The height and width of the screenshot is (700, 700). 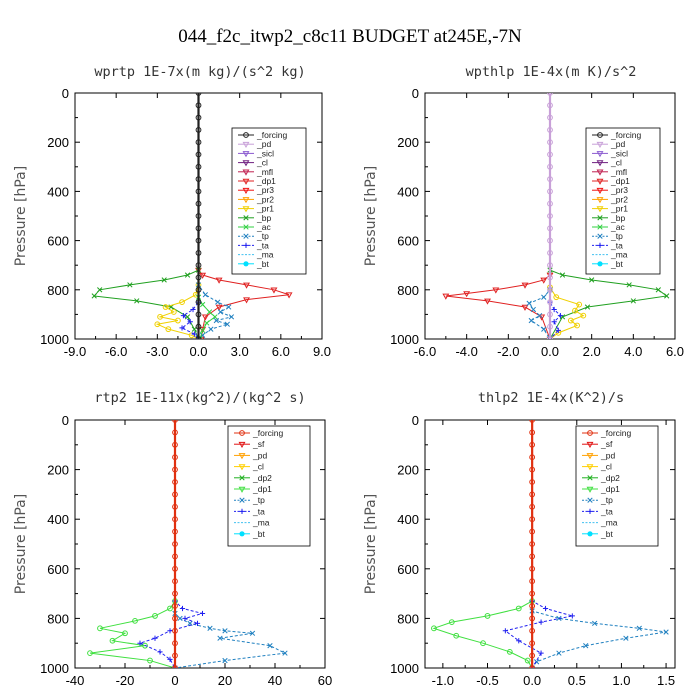 I want to click on legend-label-pr1: _pr1, so click(x=619, y=209).